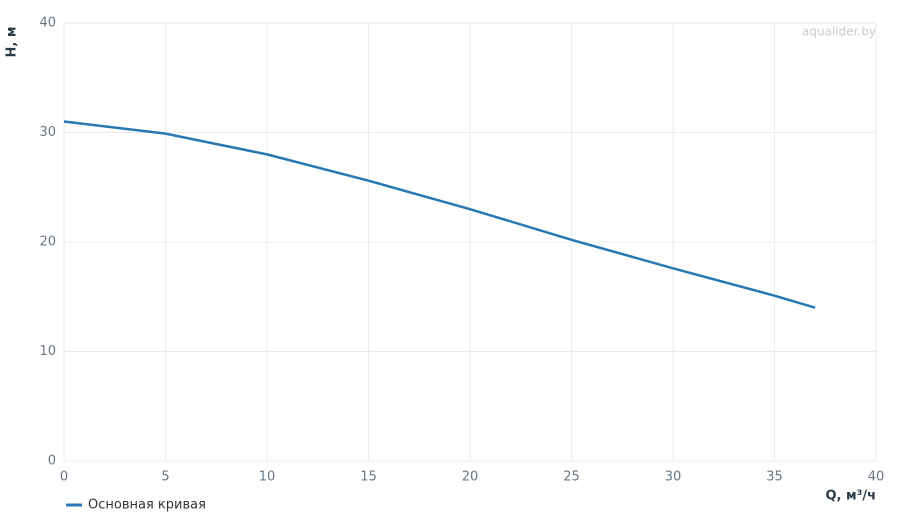 This screenshot has height=520, width=900. I want to click on x-tick-label: 35, so click(774, 477).